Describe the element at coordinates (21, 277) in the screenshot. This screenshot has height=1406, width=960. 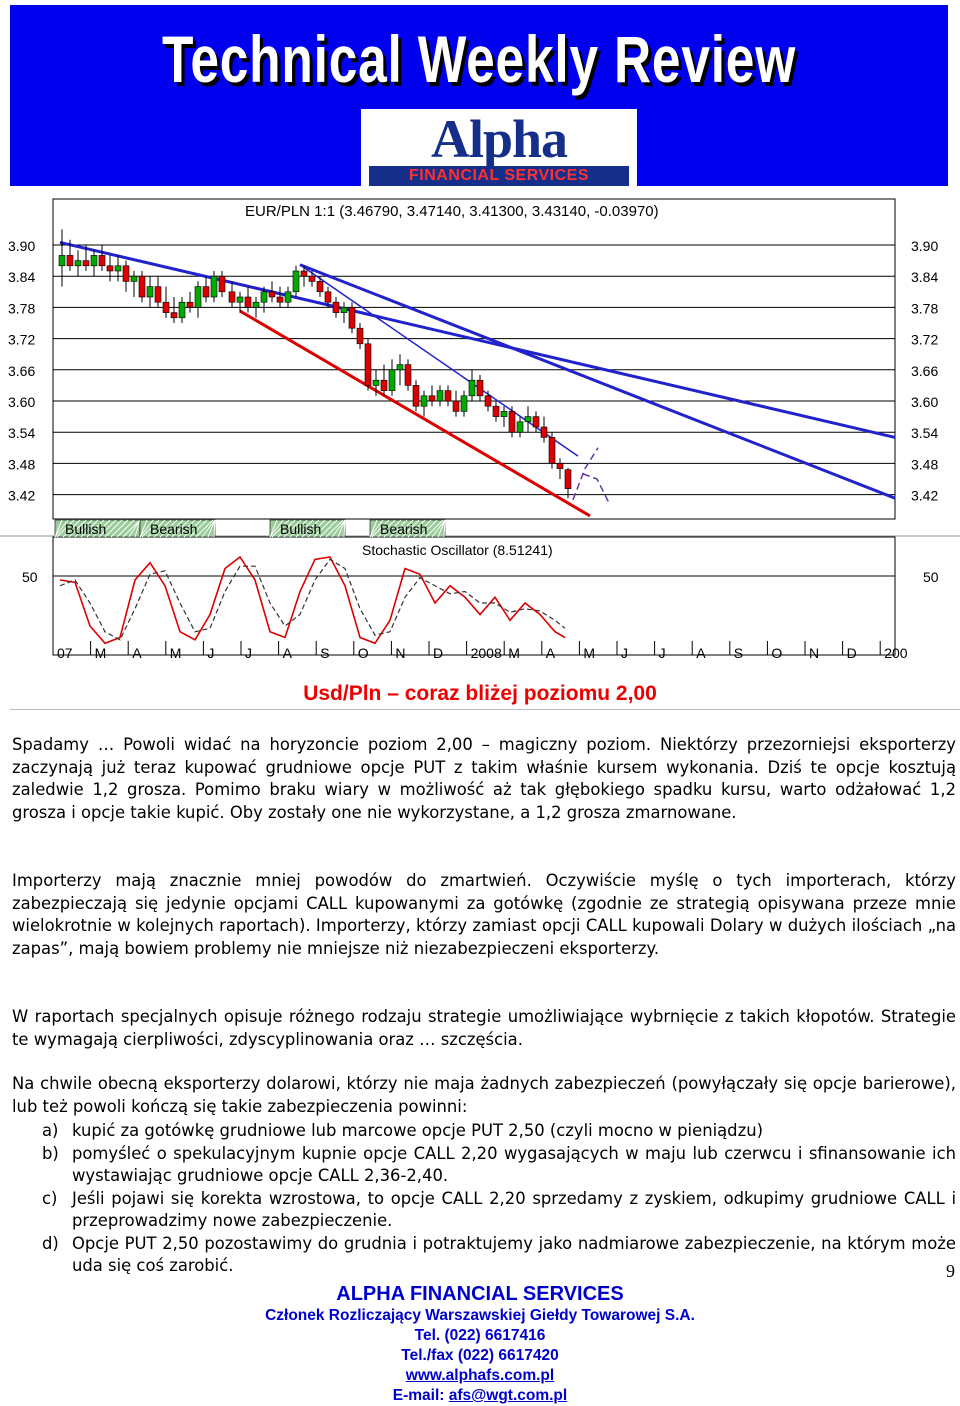
I see `y-tick-label: 3.84` at that location.